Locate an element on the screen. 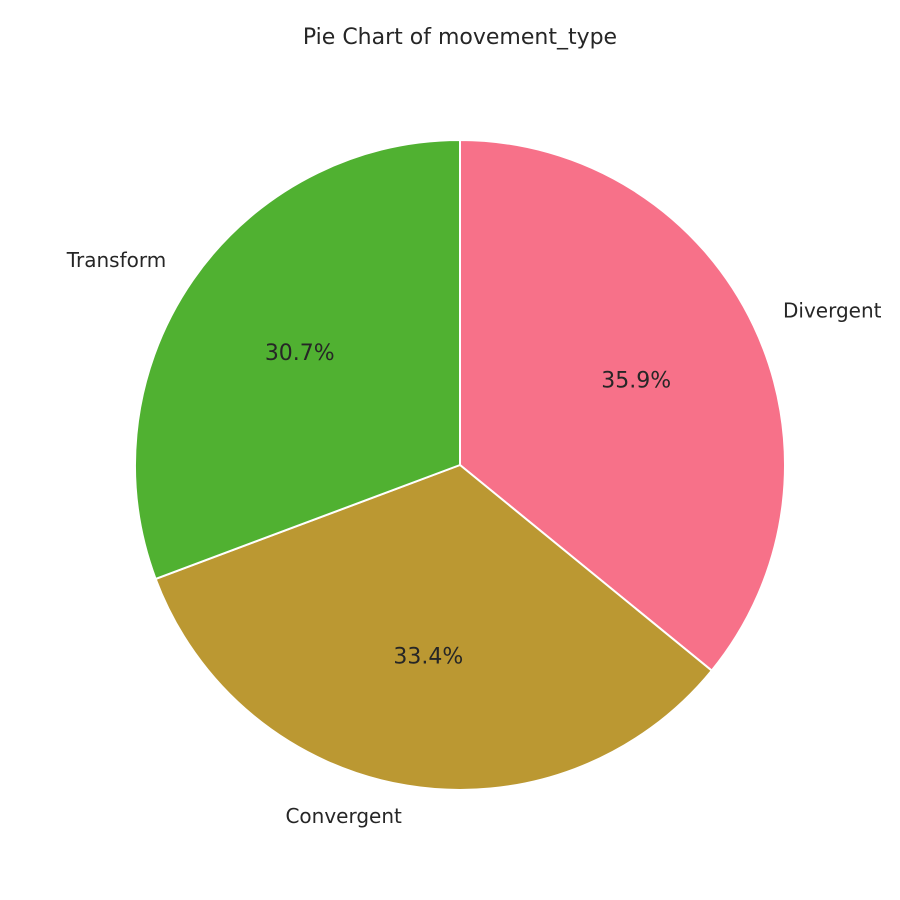 This screenshot has width=900, height=900. slice-percent-divergent: 35.9% is located at coordinates (636, 380).